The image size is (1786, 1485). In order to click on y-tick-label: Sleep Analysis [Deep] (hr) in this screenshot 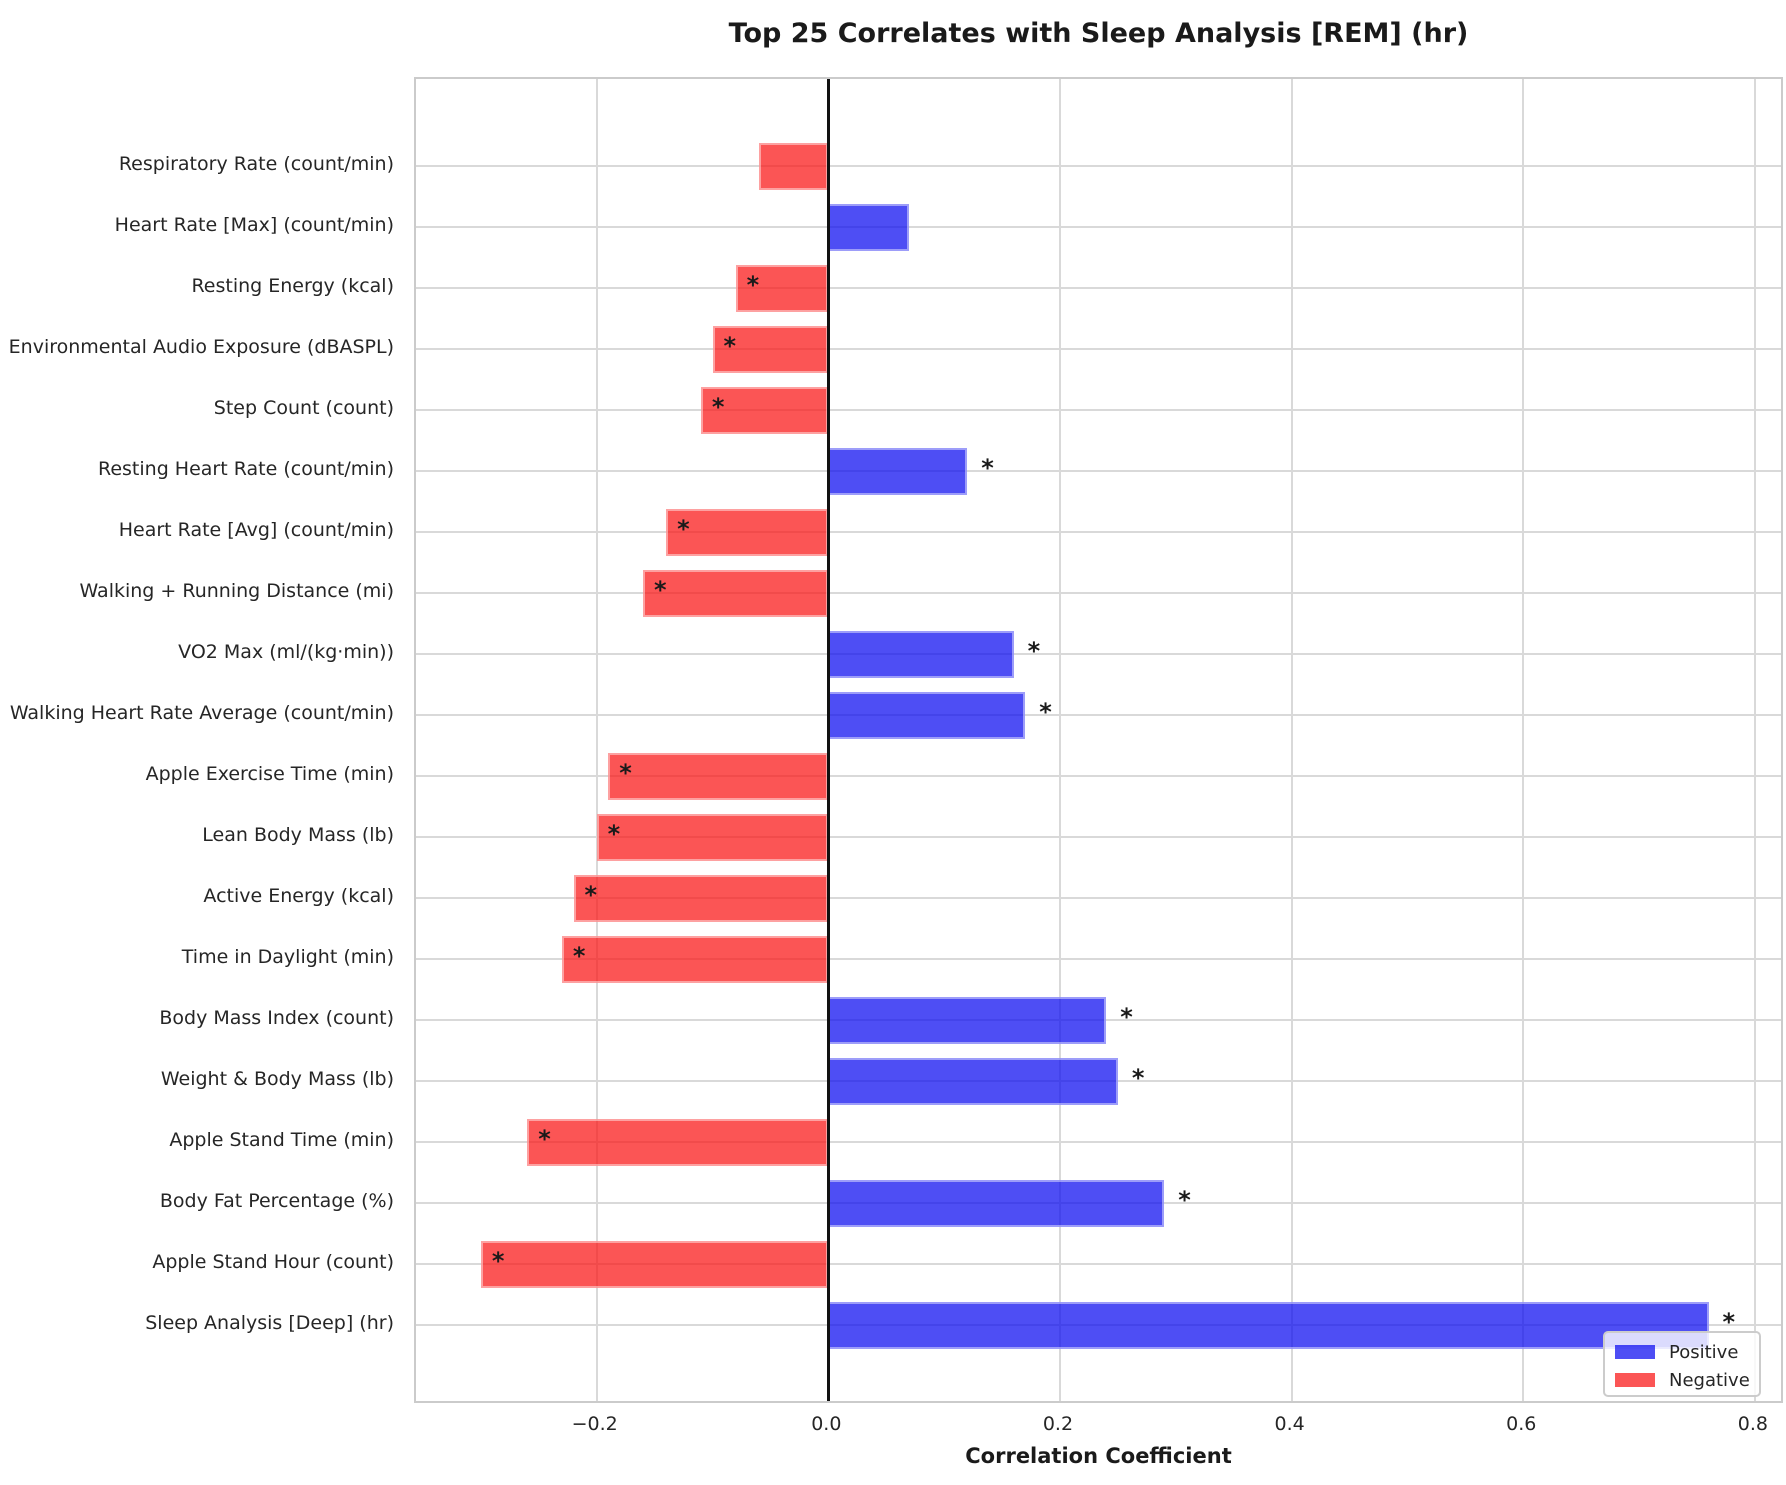, I will do `click(269, 1323)`.